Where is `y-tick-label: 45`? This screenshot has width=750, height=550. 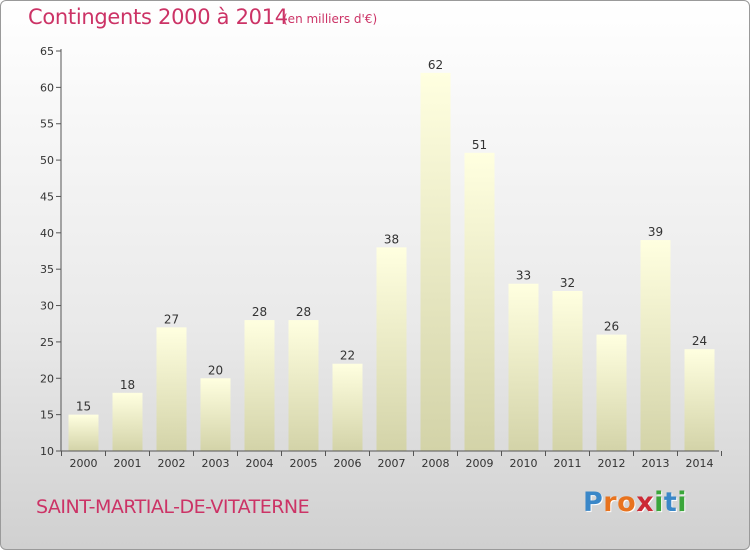
y-tick-label: 45 is located at coordinates (47, 196).